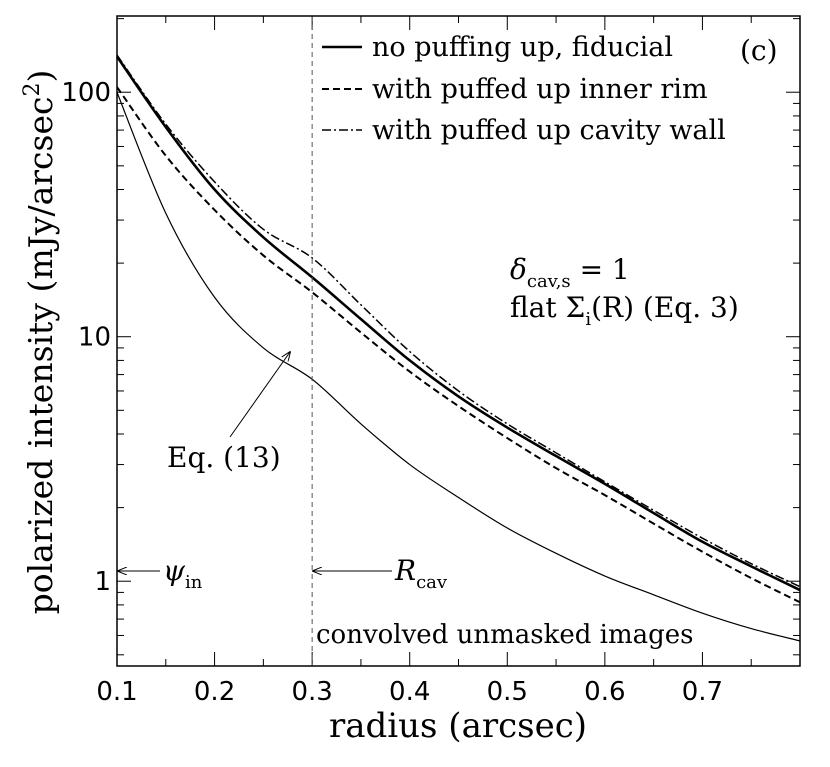 Image resolution: width=830 pixels, height=767 pixels. Describe the element at coordinates (570, 272) in the screenshot. I see `delta-annotation: δcav,s = 1` at that location.